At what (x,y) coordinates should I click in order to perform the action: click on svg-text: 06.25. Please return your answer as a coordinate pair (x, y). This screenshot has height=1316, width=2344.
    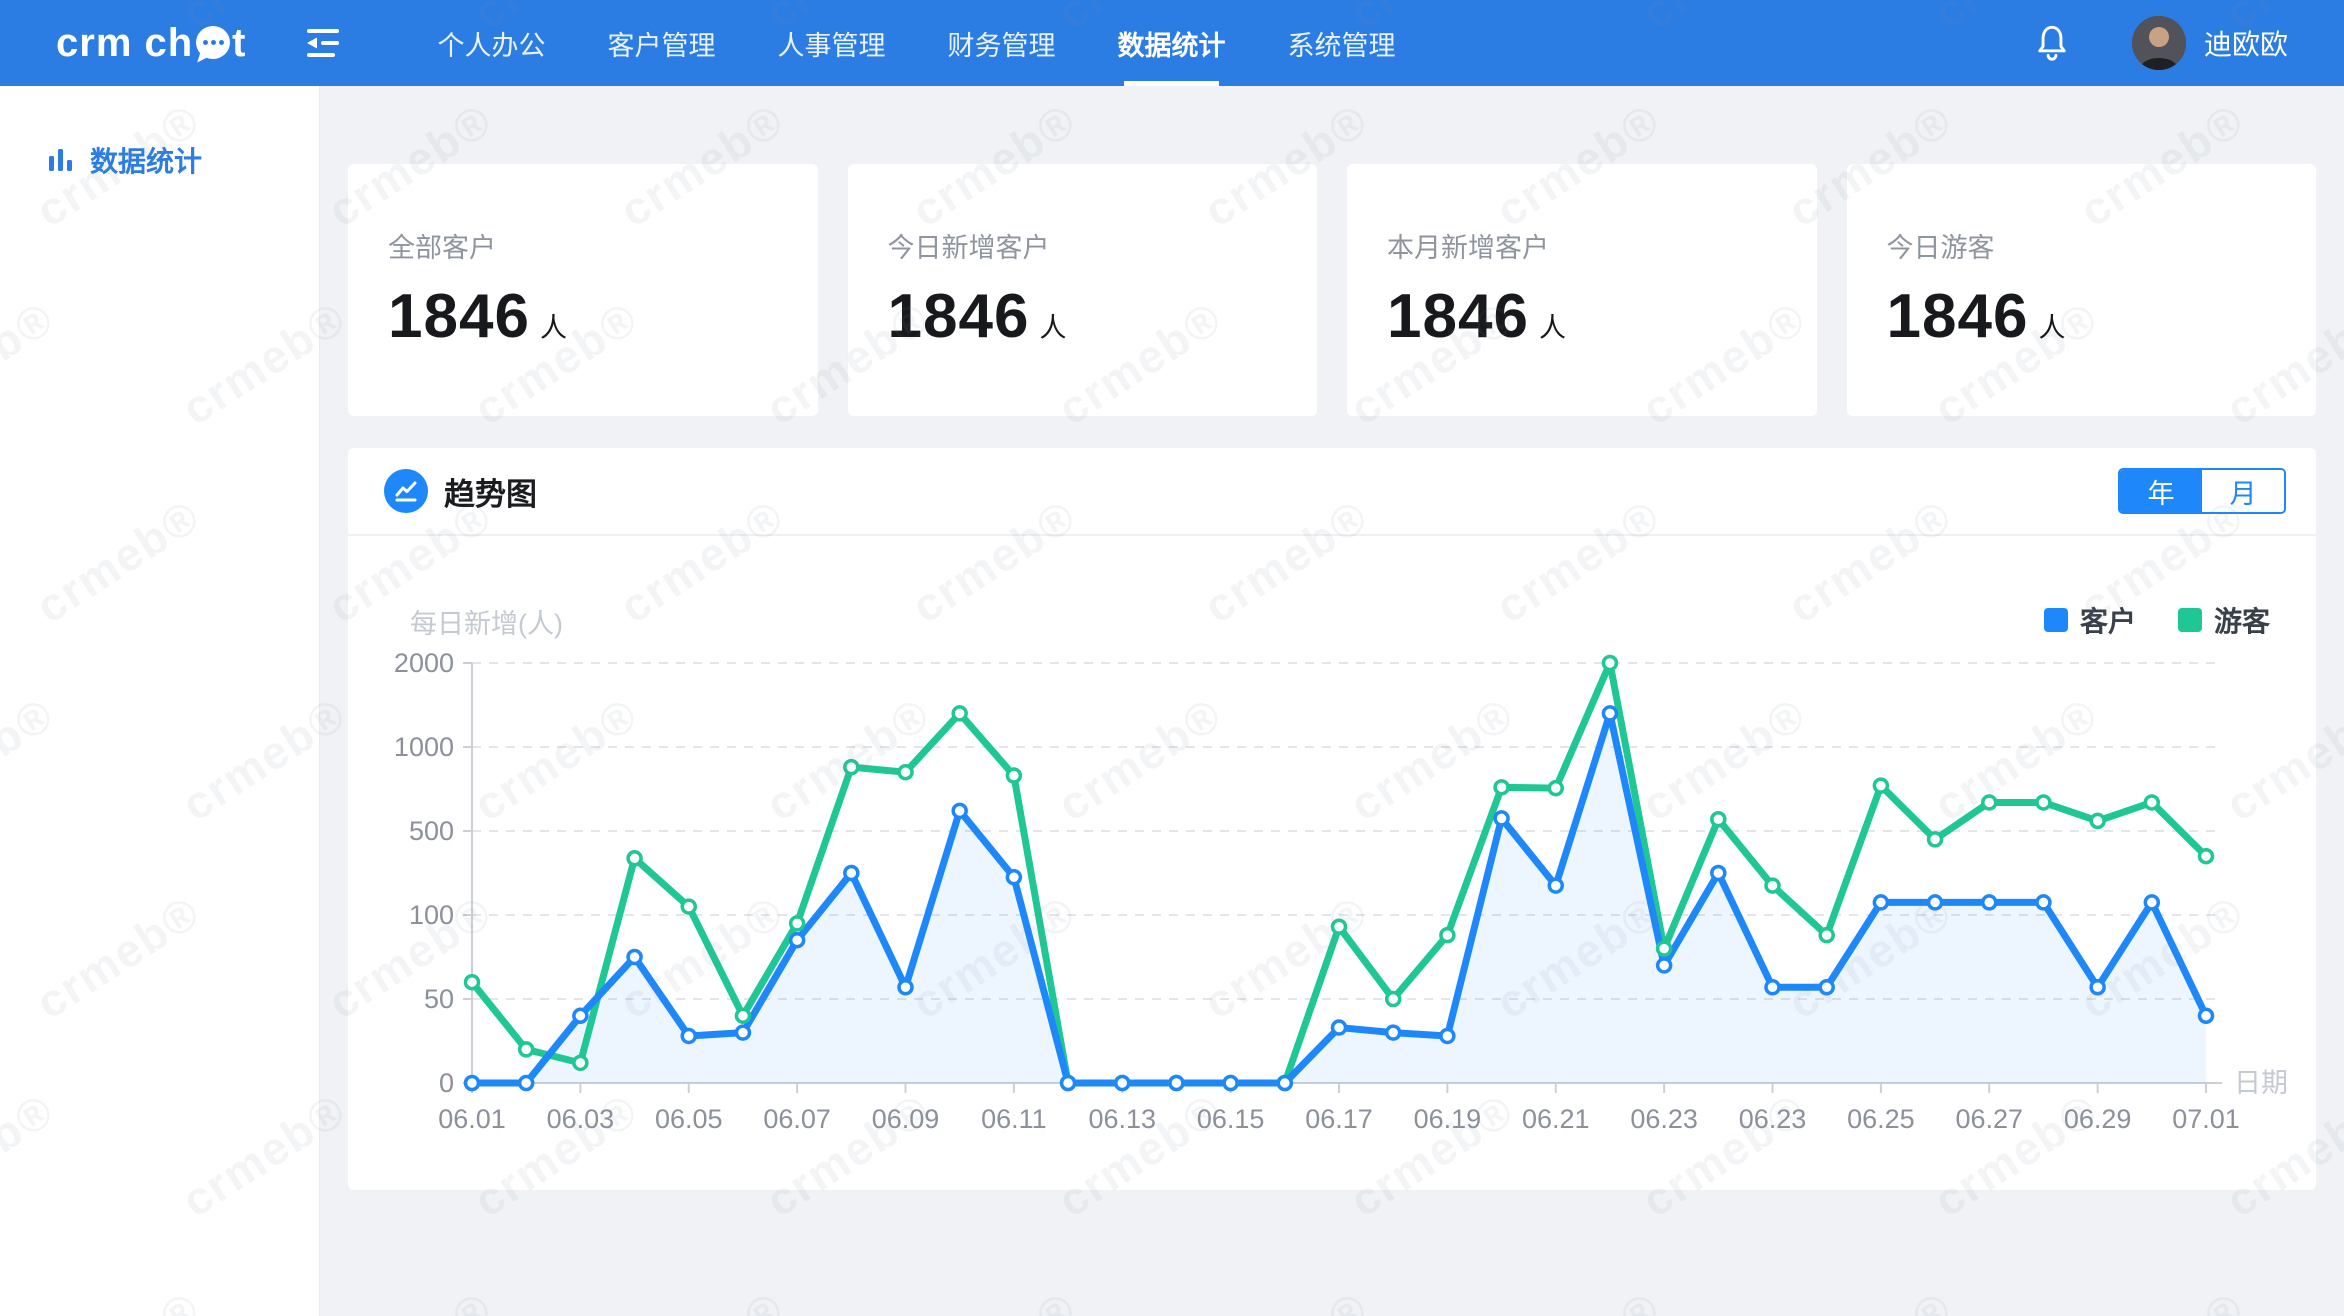
    Looking at the image, I should click on (1881, 1119).